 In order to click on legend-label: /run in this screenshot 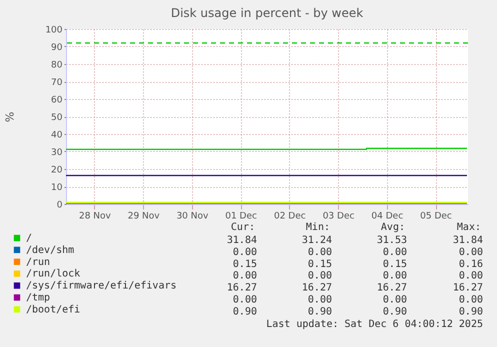, I will do `click(38, 262)`.